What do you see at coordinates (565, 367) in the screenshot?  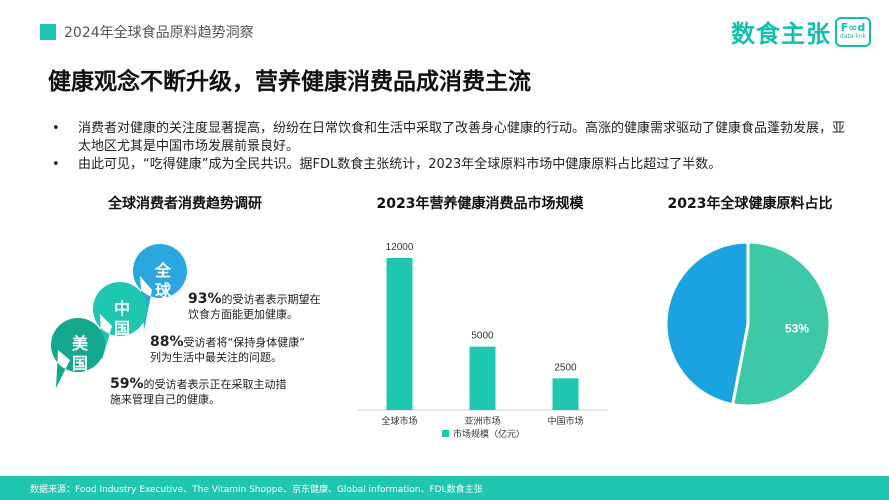 I see `bar-data-label: 2500` at bounding box center [565, 367].